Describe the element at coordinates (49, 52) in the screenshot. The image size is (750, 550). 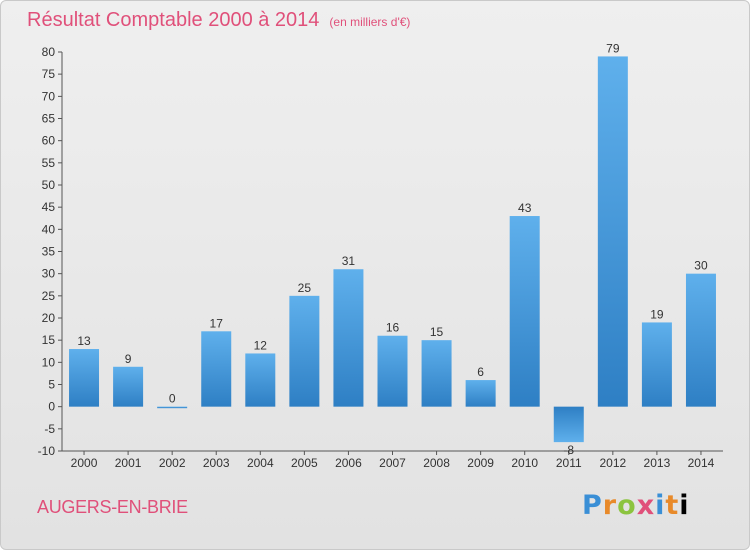
I see `y-tick-label: 80` at that location.